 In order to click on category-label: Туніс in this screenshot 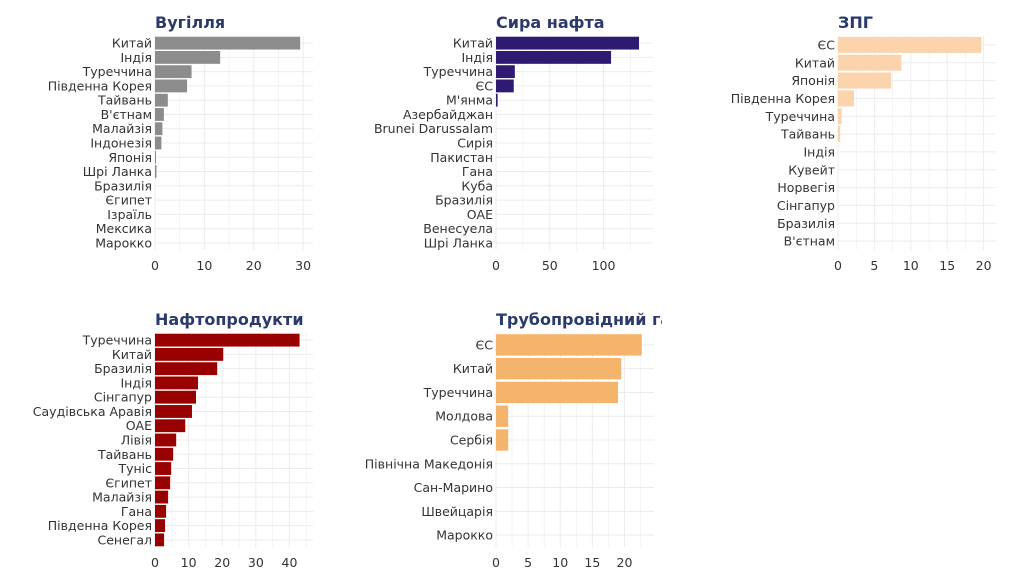, I will do `click(134, 468)`.